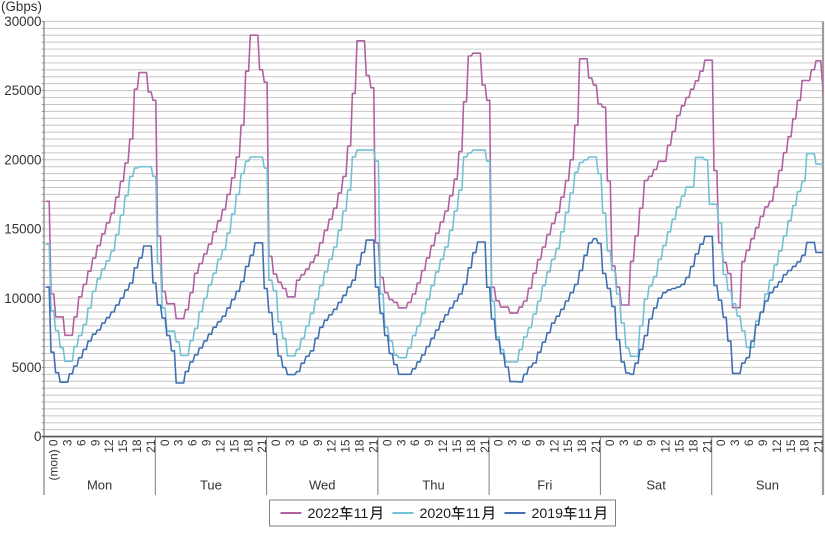 The height and width of the screenshot is (536, 825). Describe the element at coordinates (22, 21) in the screenshot. I see `svg-text: 30000` at that location.